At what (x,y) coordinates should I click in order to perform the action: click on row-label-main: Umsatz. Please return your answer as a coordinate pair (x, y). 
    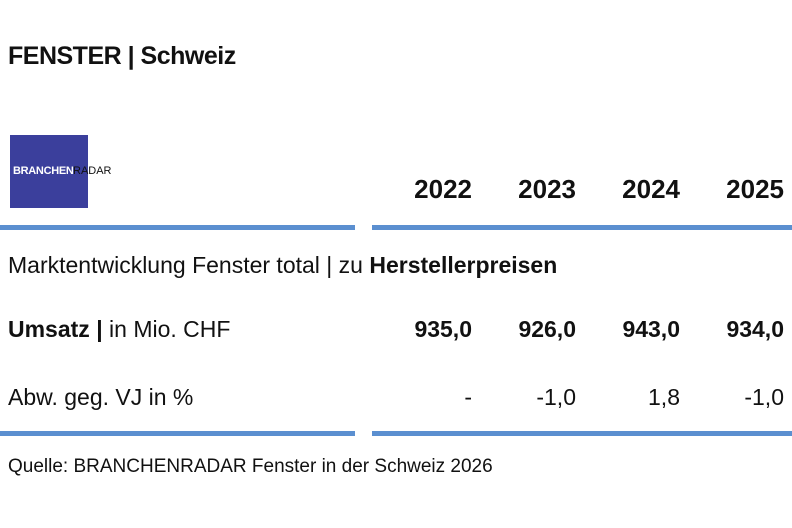
    Looking at the image, I should click on (49, 329).